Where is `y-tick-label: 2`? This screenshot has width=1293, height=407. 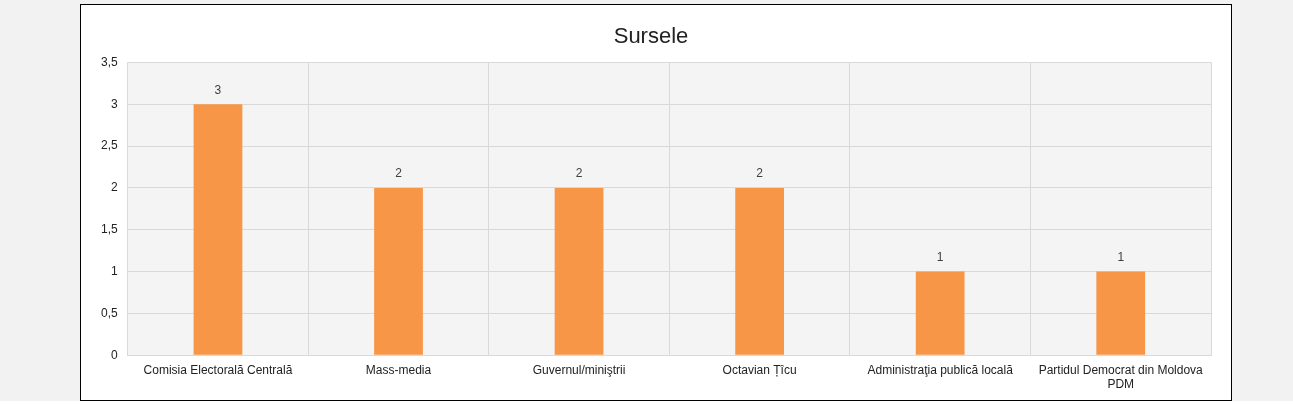 y-tick-label: 2 is located at coordinates (114, 187).